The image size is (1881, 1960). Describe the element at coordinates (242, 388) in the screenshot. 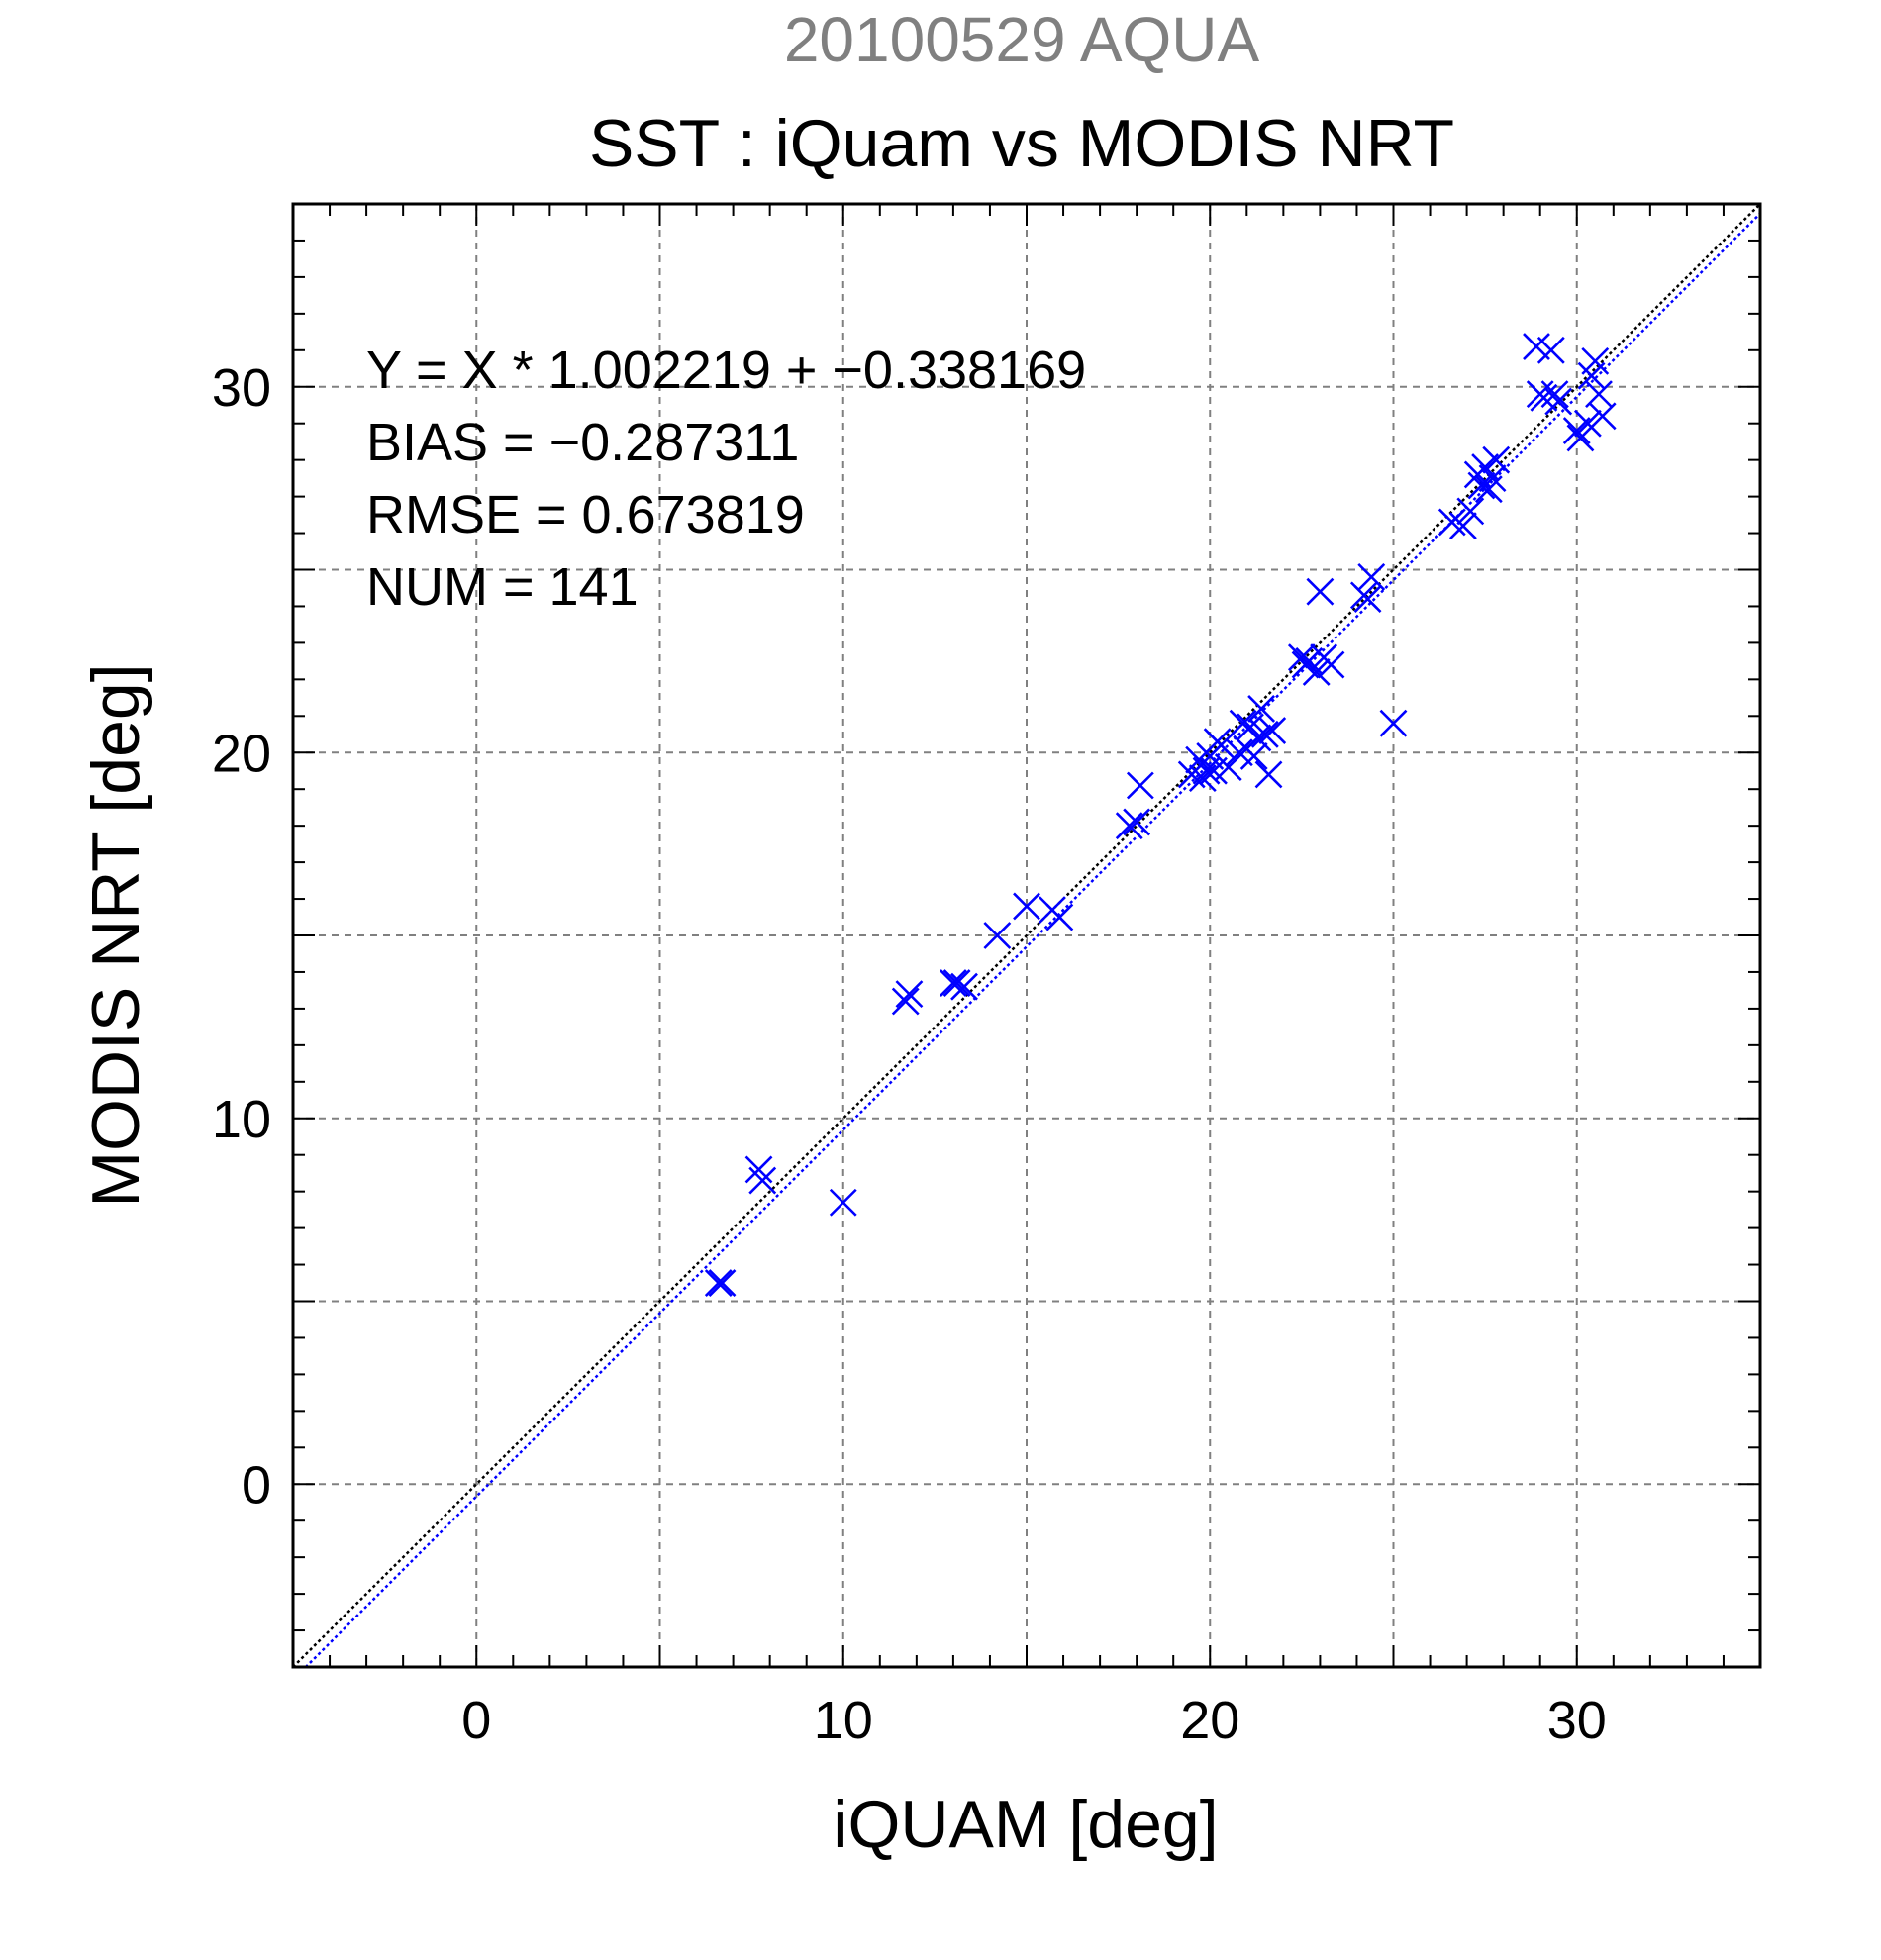

I see `y-tick-label: 30` at that location.